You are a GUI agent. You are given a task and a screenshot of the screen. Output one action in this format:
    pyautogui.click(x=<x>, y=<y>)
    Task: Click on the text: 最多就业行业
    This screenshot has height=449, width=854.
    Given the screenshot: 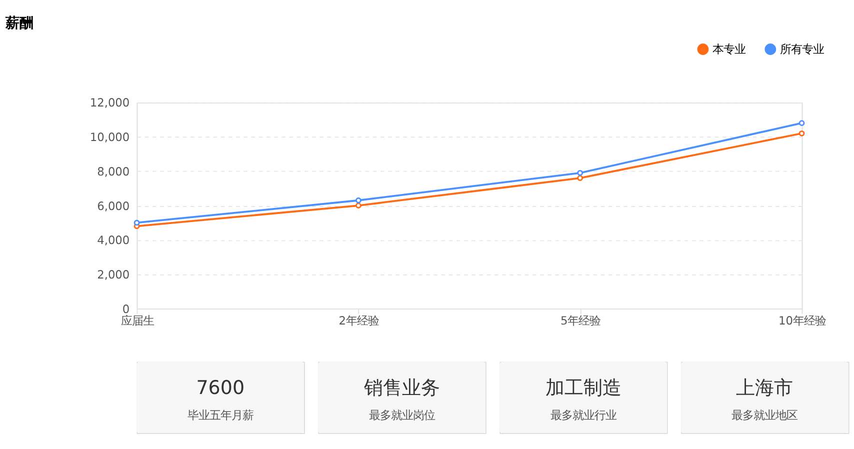 What is the action you would take?
    pyautogui.click(x=583, y=415)
    